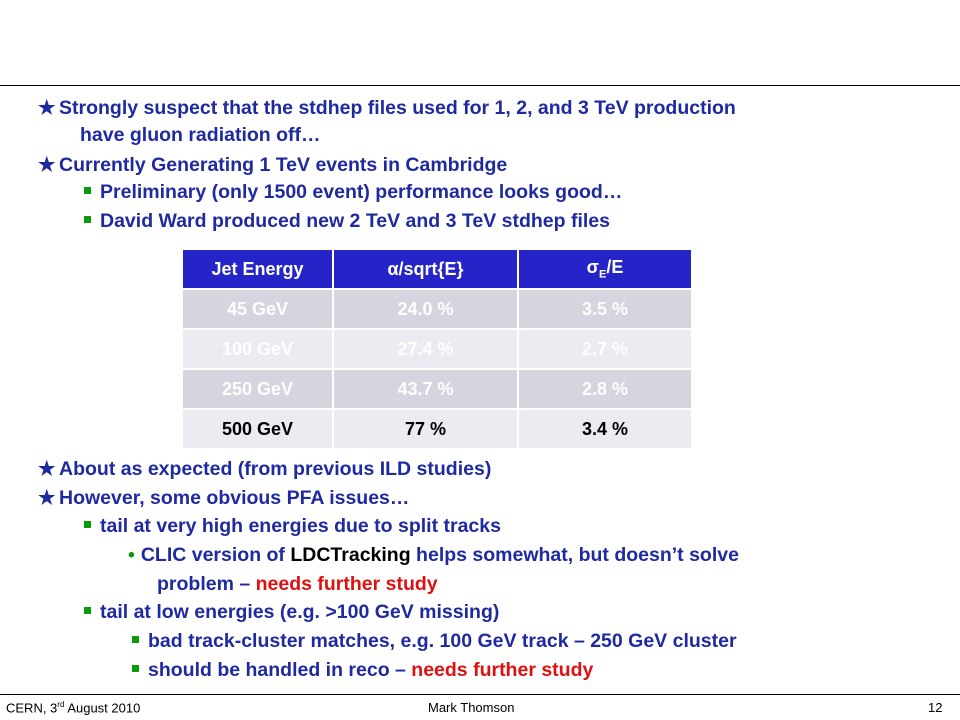 The image size is (960, 720). Describe the element at coordinates (257, 349) in the screenshot. I see `cell-energy: 100 GeV` at that location.